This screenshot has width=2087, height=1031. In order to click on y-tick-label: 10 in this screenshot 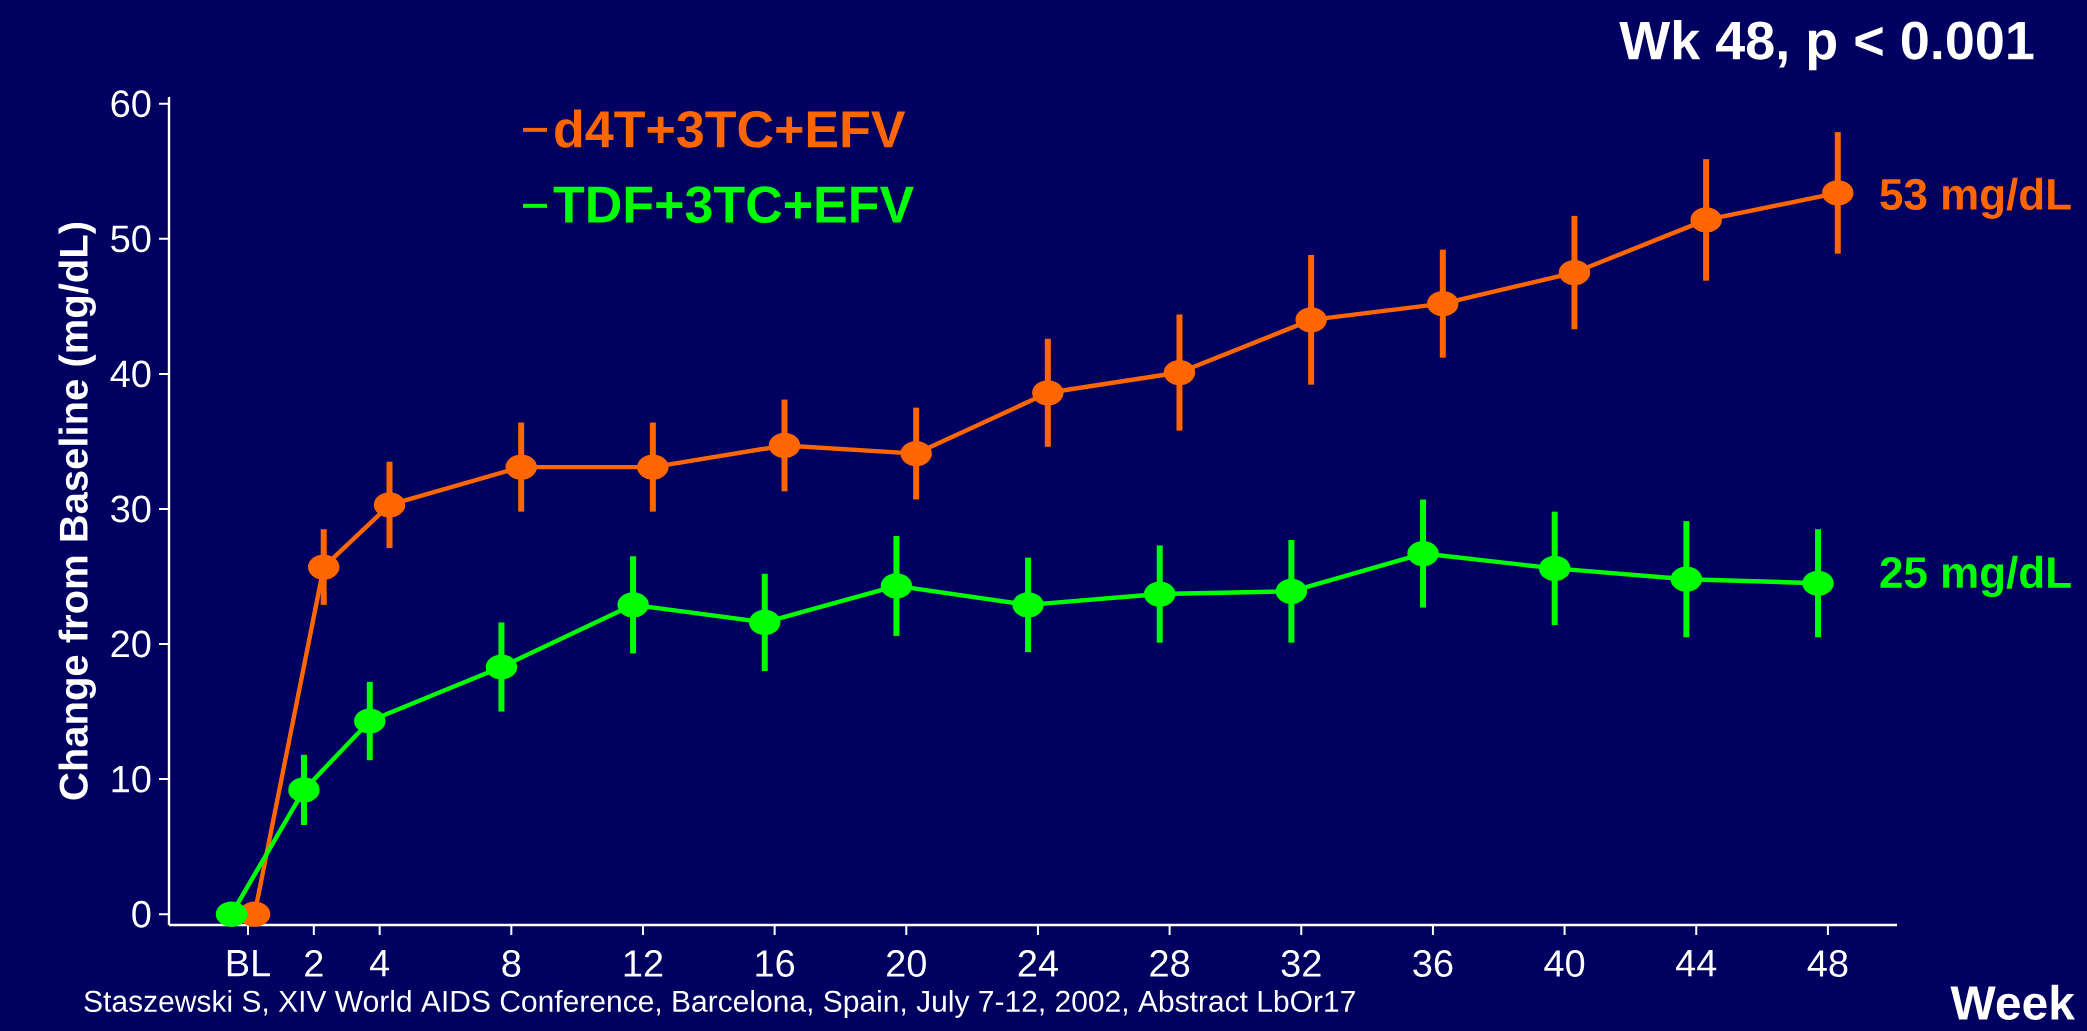, I will do `click(131, 779)`.